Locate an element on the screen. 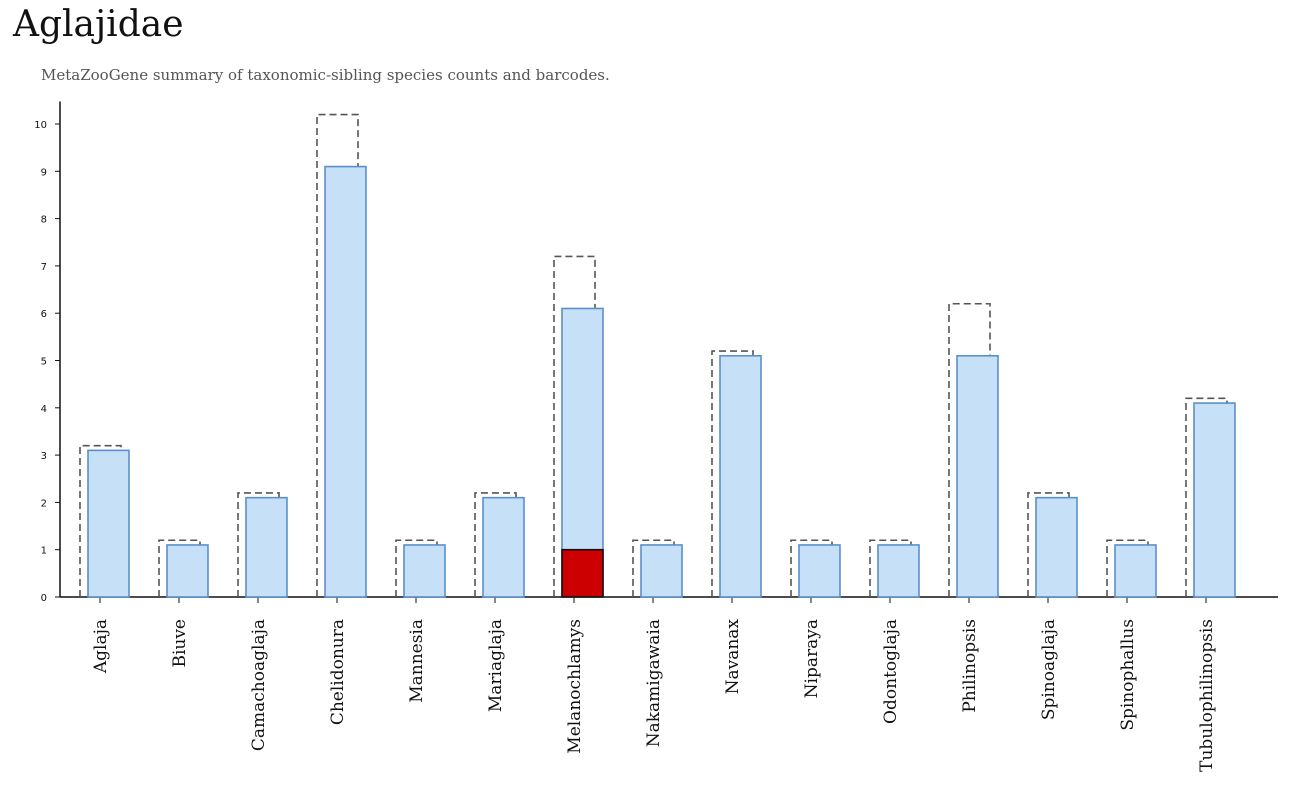 Image resolution: width=1292 pixels, height=800 pixels. x-tick-label: Niparaya is located at coordinates (812, 658).